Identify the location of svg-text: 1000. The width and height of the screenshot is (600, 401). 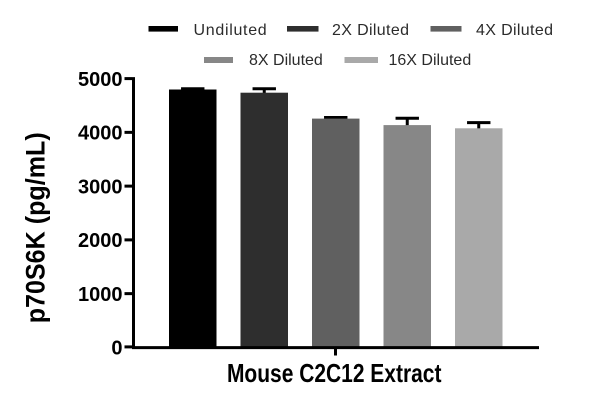
(100, 295).